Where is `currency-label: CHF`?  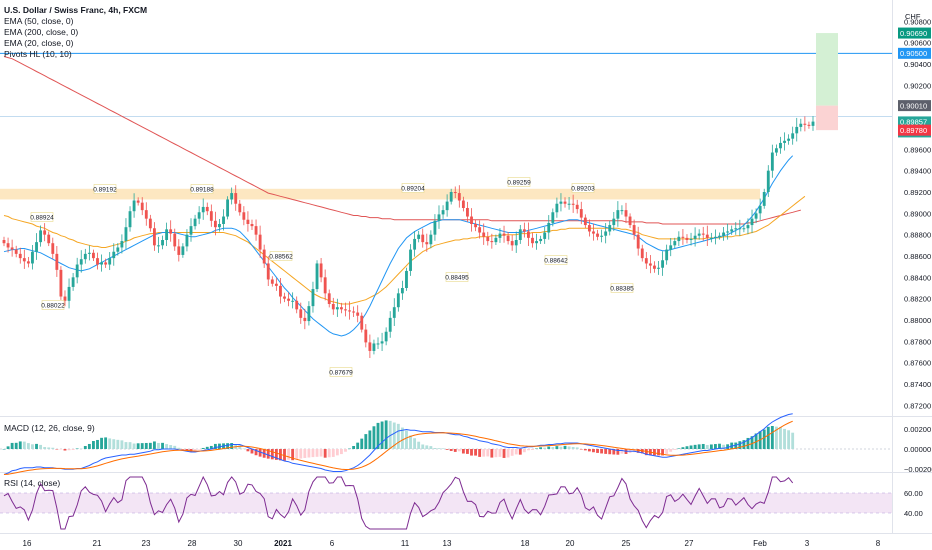
currency-label: CHF is located at coordinates (913, 16).